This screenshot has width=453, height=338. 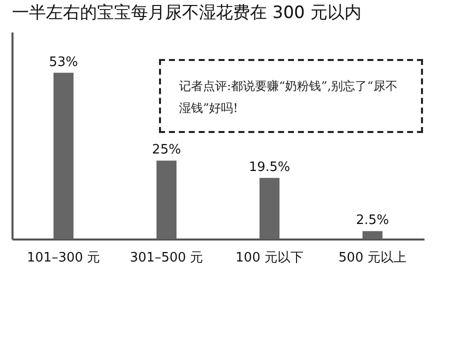 I want to click on data-label: 25%, so click(x=166, y=150).